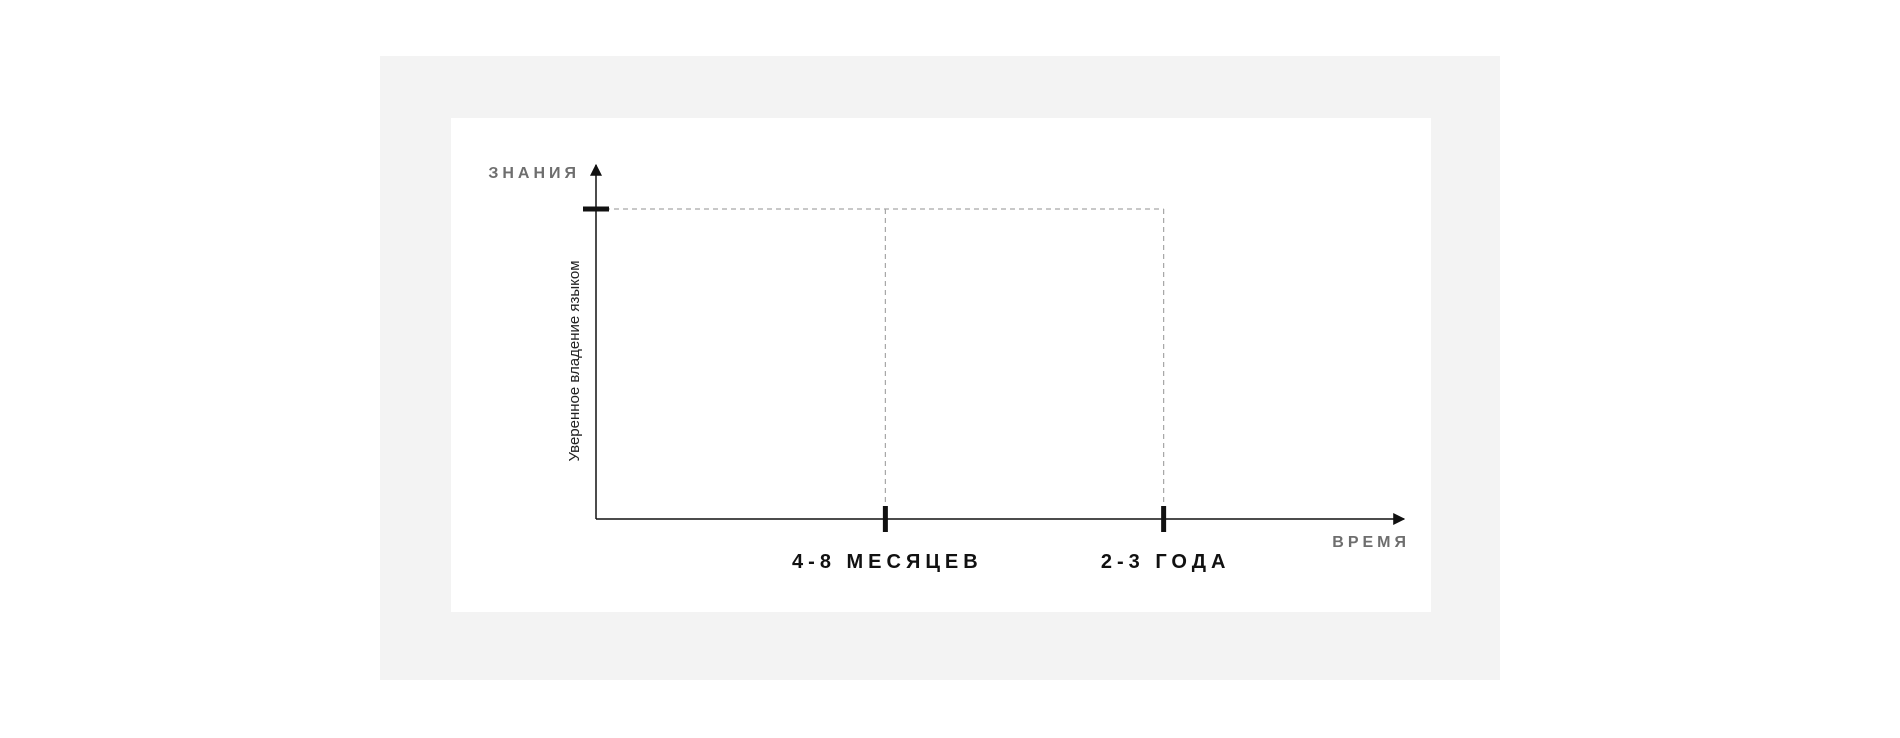 Image resolution: width=1900 pixels, height=738 pixels. What do you see at coordinates (1371, 542) in the screenshot?
I see `x-axis-title: ВРЕМЯ` at bounding box center [1371, 542].